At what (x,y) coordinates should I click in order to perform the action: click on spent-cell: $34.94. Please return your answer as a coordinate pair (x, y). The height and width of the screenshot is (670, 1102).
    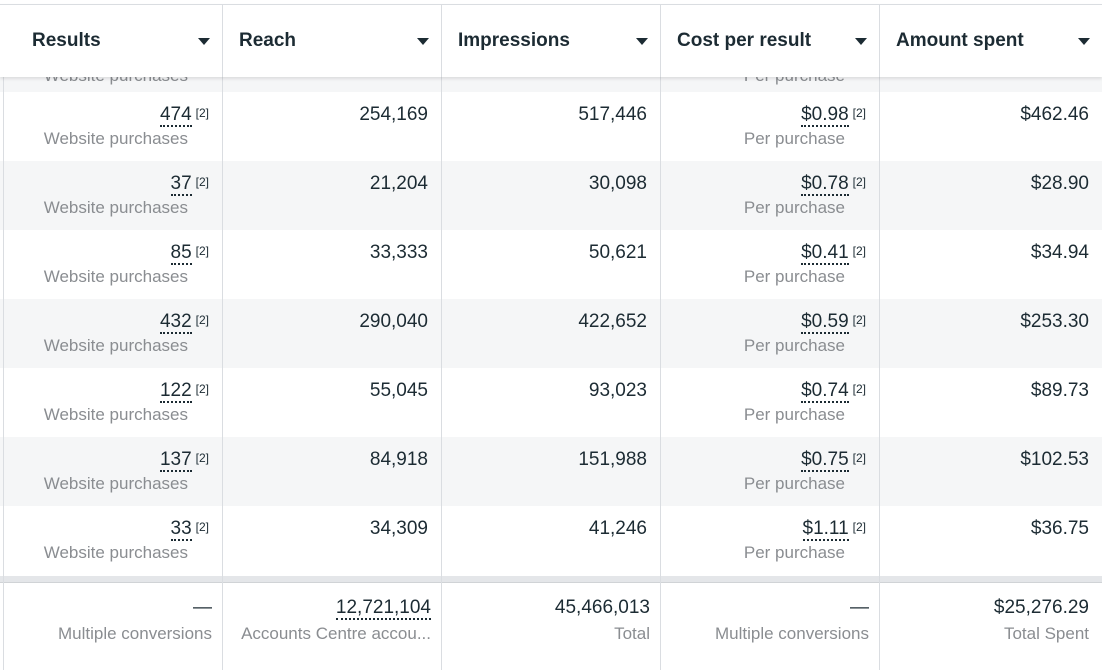
    Looking at the image, I should click on (990, 264).